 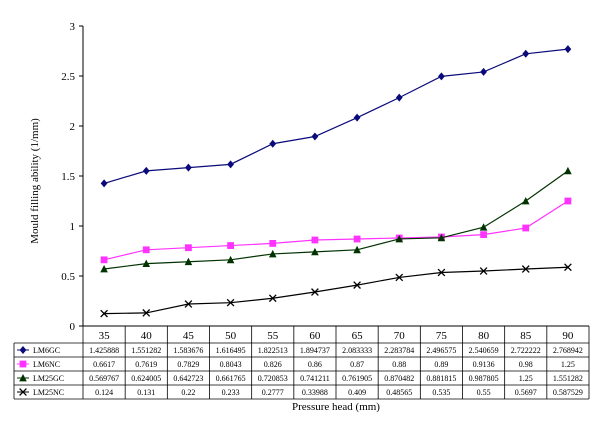 What do you see at coordinates (399, 350) in the screenshot?
I see `table-cell: 2.283784` at bounding box center [399, 350].